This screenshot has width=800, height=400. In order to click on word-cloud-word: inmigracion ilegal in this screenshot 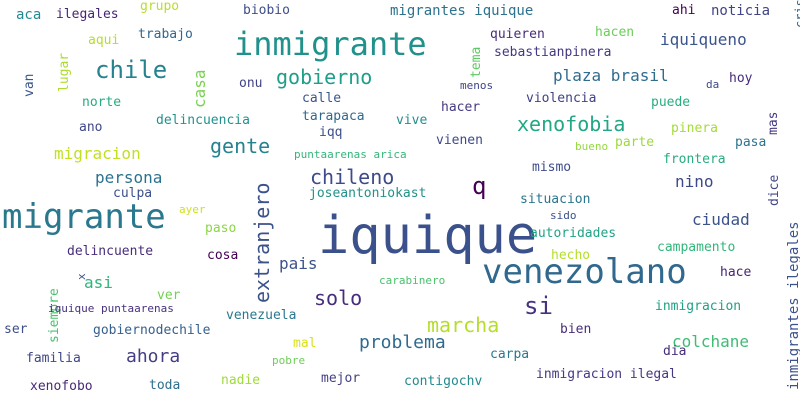, I will do `click(606, 374)`.